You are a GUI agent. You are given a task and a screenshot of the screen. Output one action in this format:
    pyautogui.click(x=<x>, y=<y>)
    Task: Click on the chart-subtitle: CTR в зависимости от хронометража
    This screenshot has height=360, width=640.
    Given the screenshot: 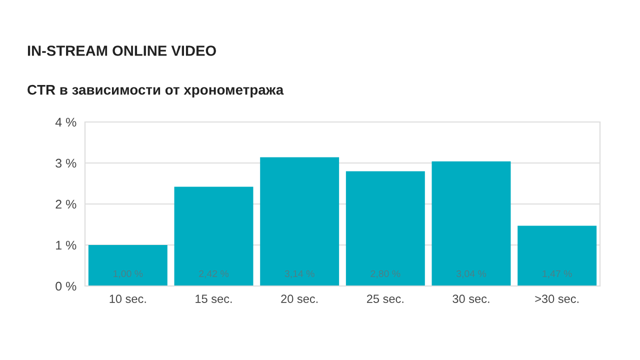 What is the action you would take?
    pyautogui.click(x=156, y=91)
    